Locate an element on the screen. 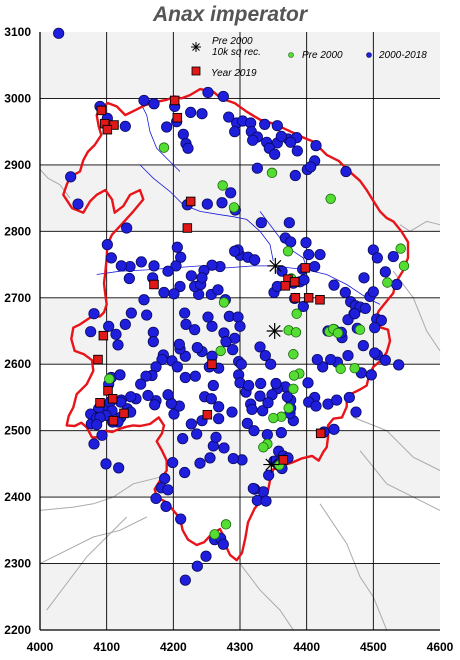 The height and width of the screenshot is (660, 460). y-tick-label: 2300 is located at coordinates (17, 564).